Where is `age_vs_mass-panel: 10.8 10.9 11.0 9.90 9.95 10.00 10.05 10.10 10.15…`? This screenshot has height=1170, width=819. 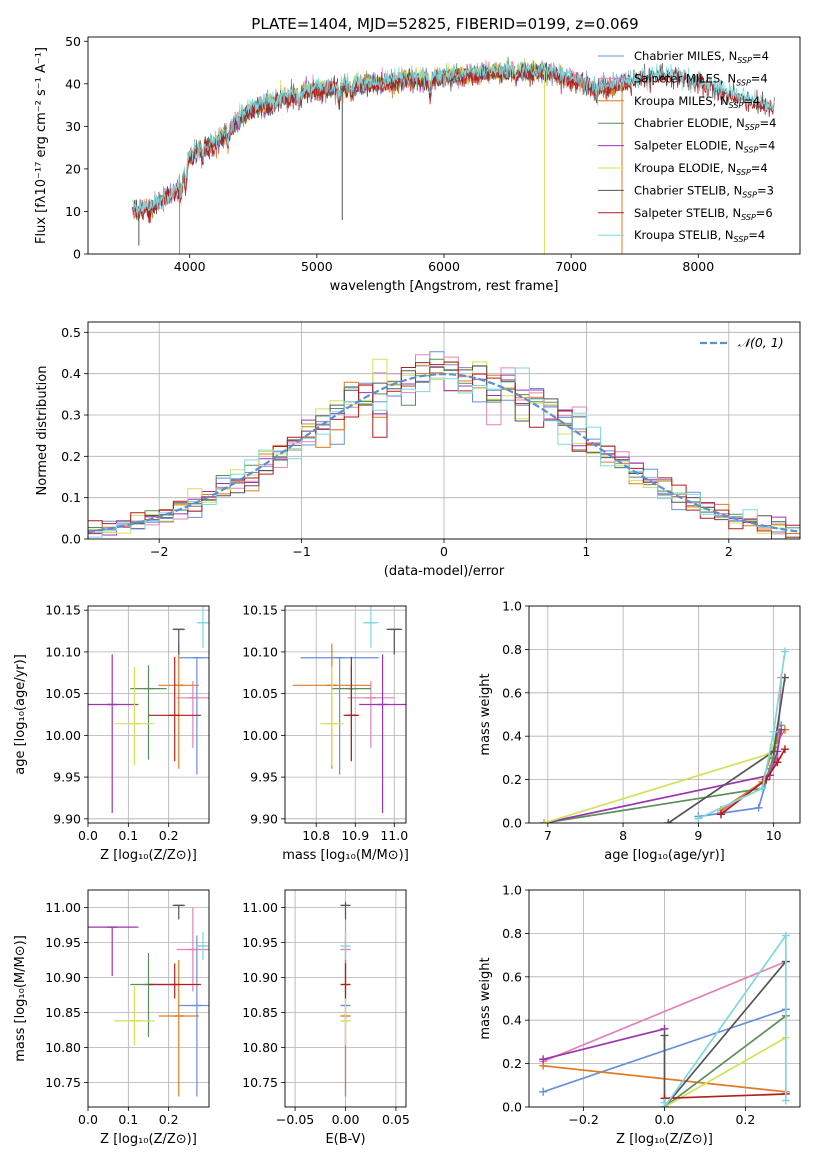
age_vs_mass-panel: 10.8 10.9 11.0 9.90 9.95 10.00 10.05 10.10 10.15… is located at coordinates (325, 733).